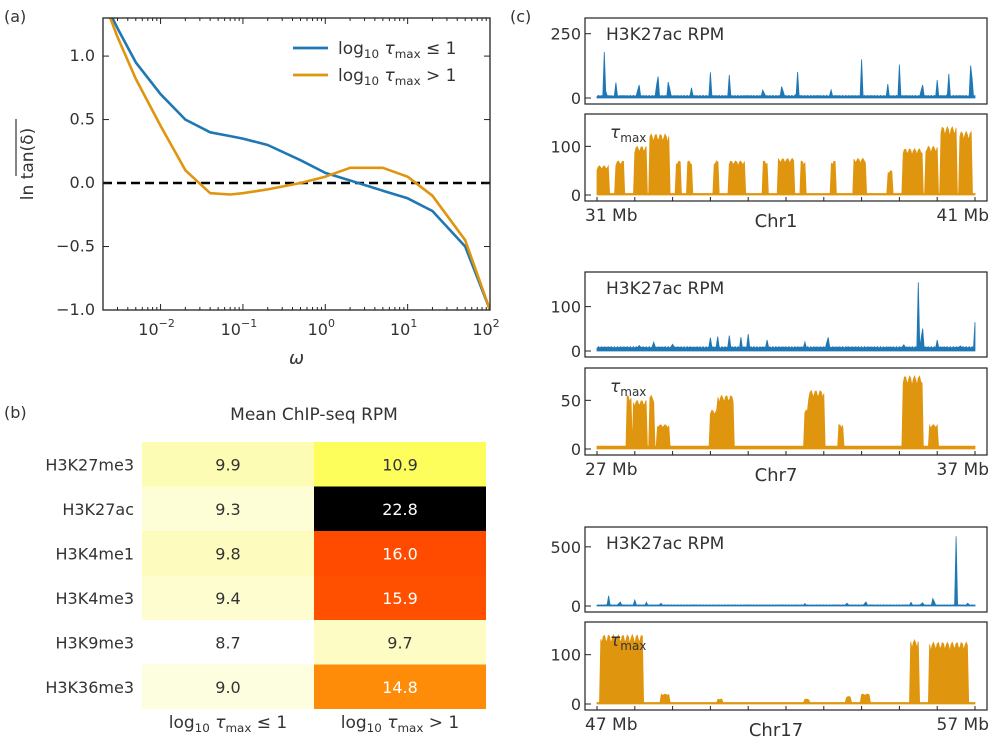 The image size is (996, 751). What do you see at coordinates (296, 358) in the screenshot?
I see `x-axis-label: ω` at bounding box center [296, 358].